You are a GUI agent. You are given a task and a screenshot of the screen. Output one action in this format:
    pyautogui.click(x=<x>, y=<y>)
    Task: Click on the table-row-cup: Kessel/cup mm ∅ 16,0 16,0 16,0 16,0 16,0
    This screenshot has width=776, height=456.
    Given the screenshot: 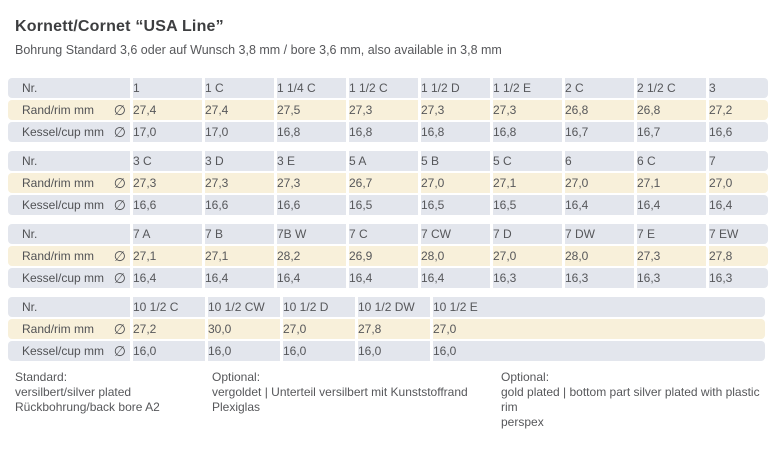 What is the action you would take?
    pyautogui.click(x=386, y=351)
    